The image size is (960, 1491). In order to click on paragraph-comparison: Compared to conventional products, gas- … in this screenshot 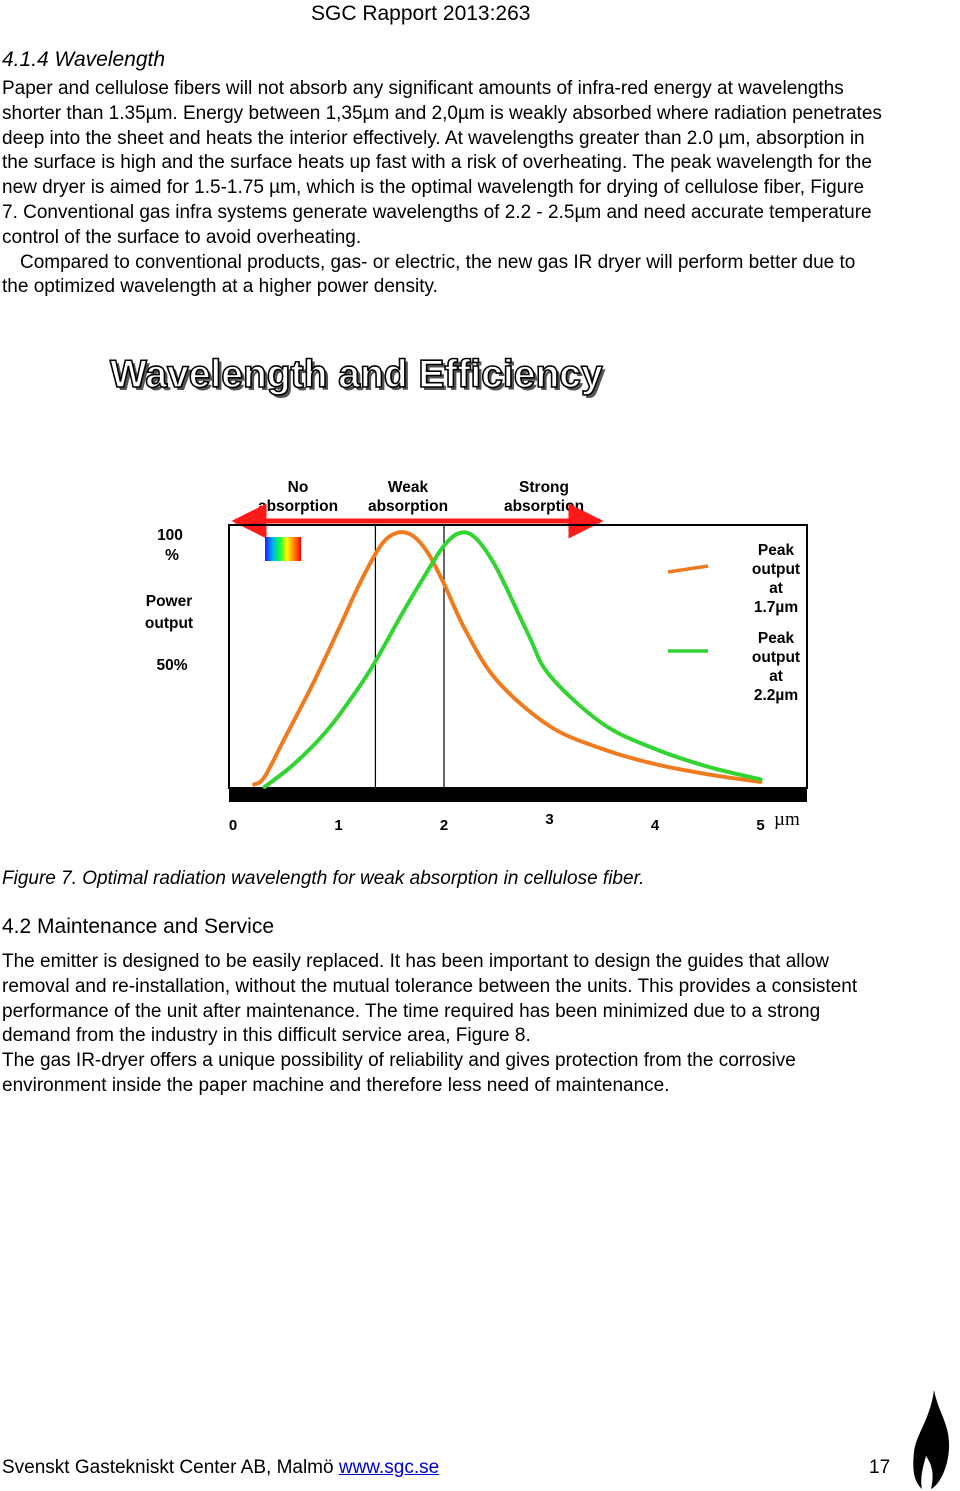, I will do `click(429, 274)`.